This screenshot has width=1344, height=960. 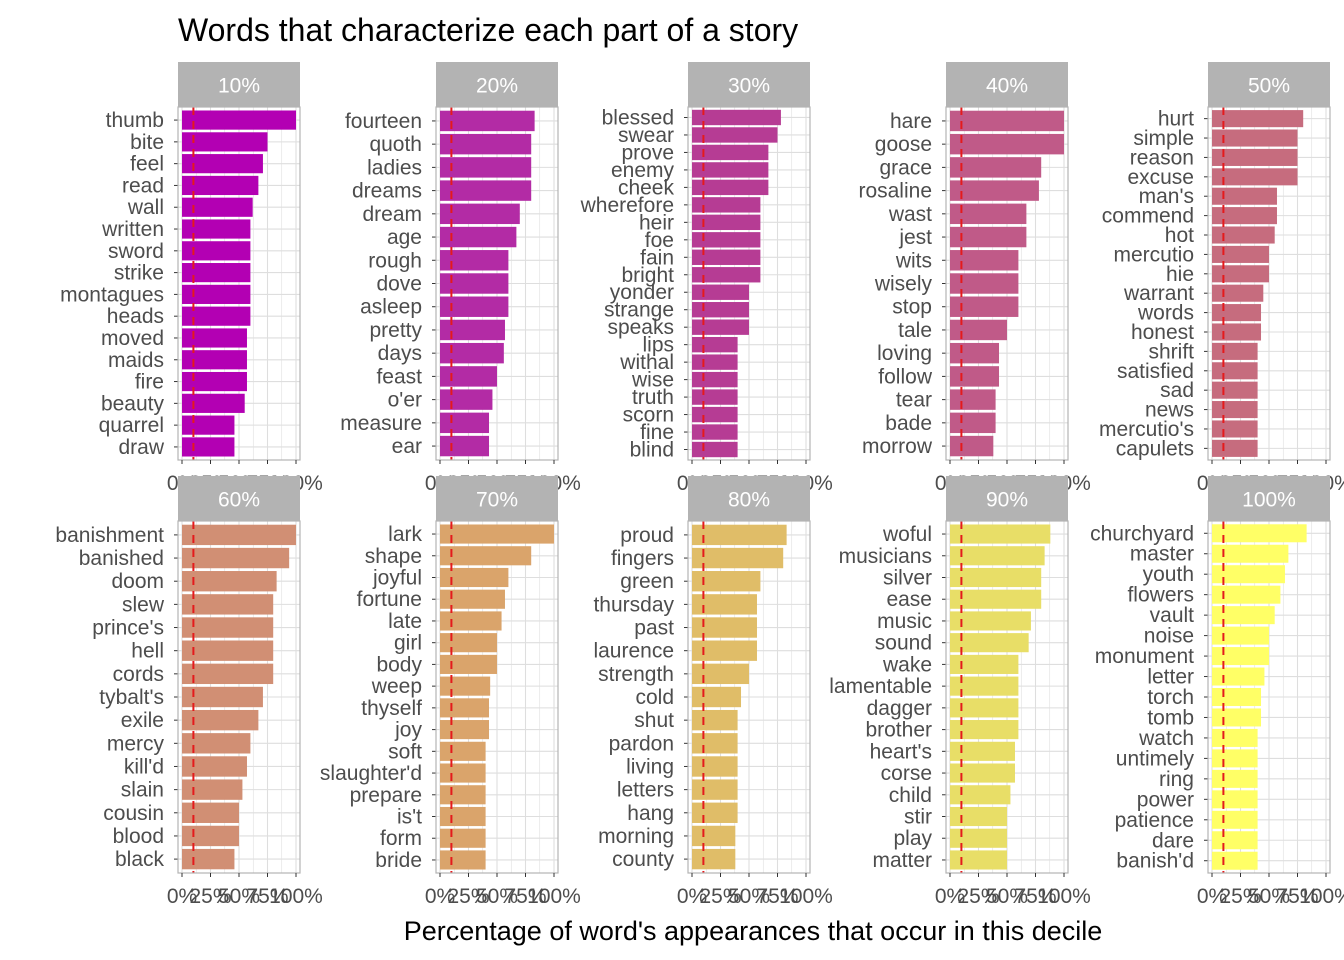 I want to click on y-tick-label: tomb, so click(x=1170, y=717).